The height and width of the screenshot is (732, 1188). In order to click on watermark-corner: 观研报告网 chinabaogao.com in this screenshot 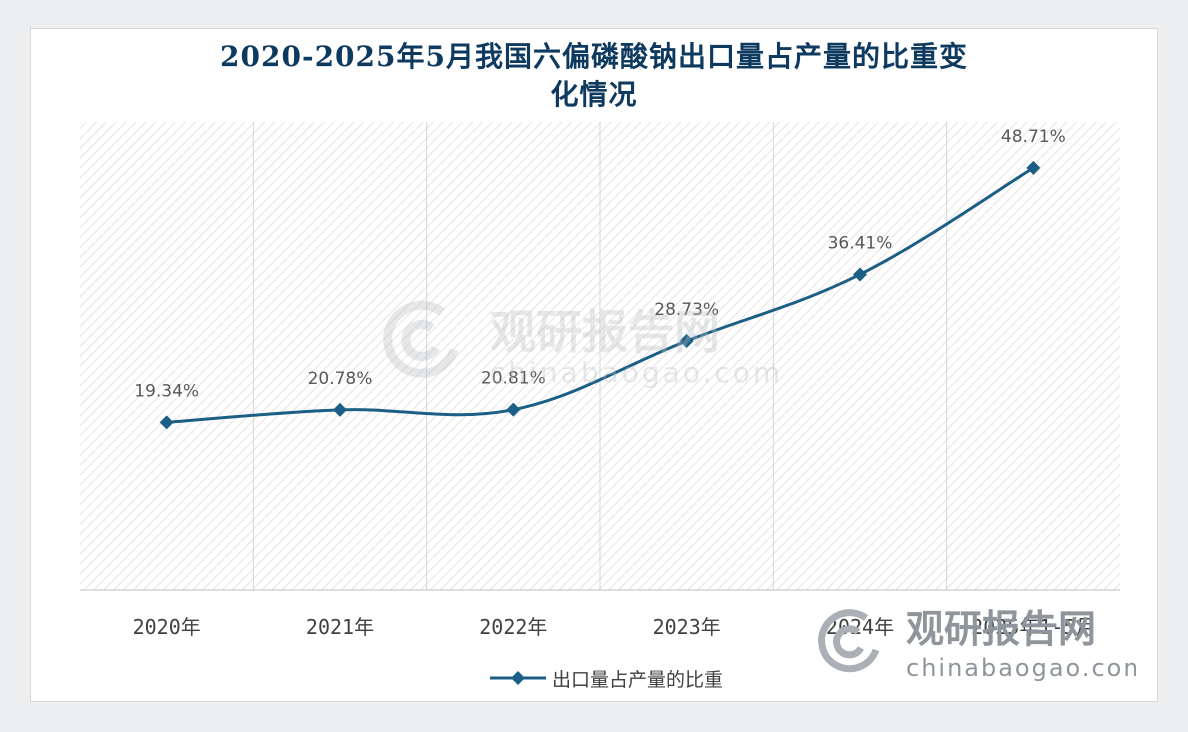, I will do `click(977, 644)`.